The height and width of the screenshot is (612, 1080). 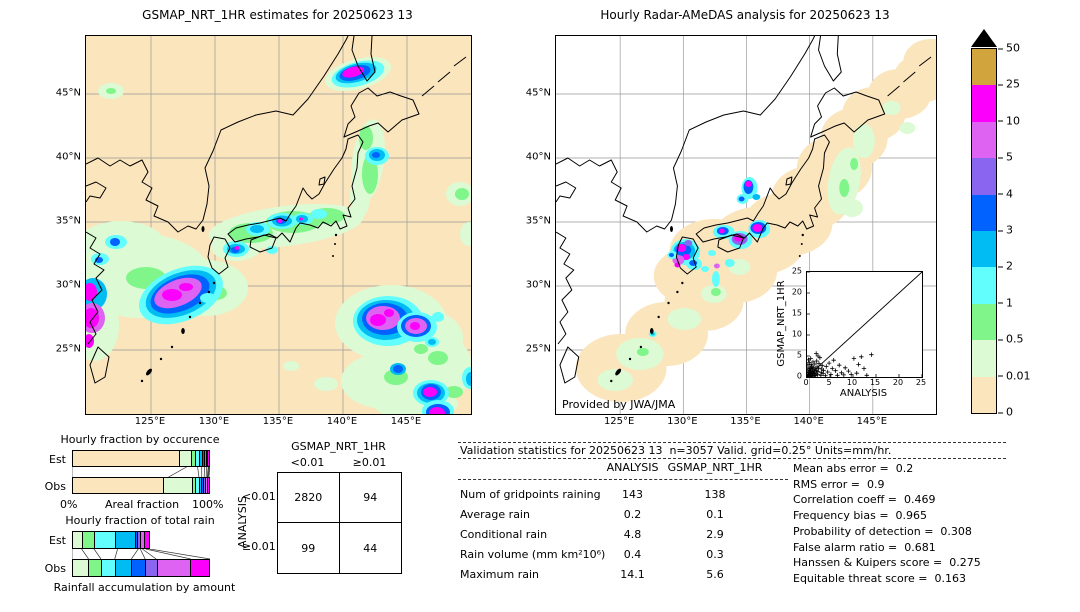 What do you see at coordinates (309, 548) in the screenshot?
I see `contingency-value-10: 99` at bounding box center [309, 548].